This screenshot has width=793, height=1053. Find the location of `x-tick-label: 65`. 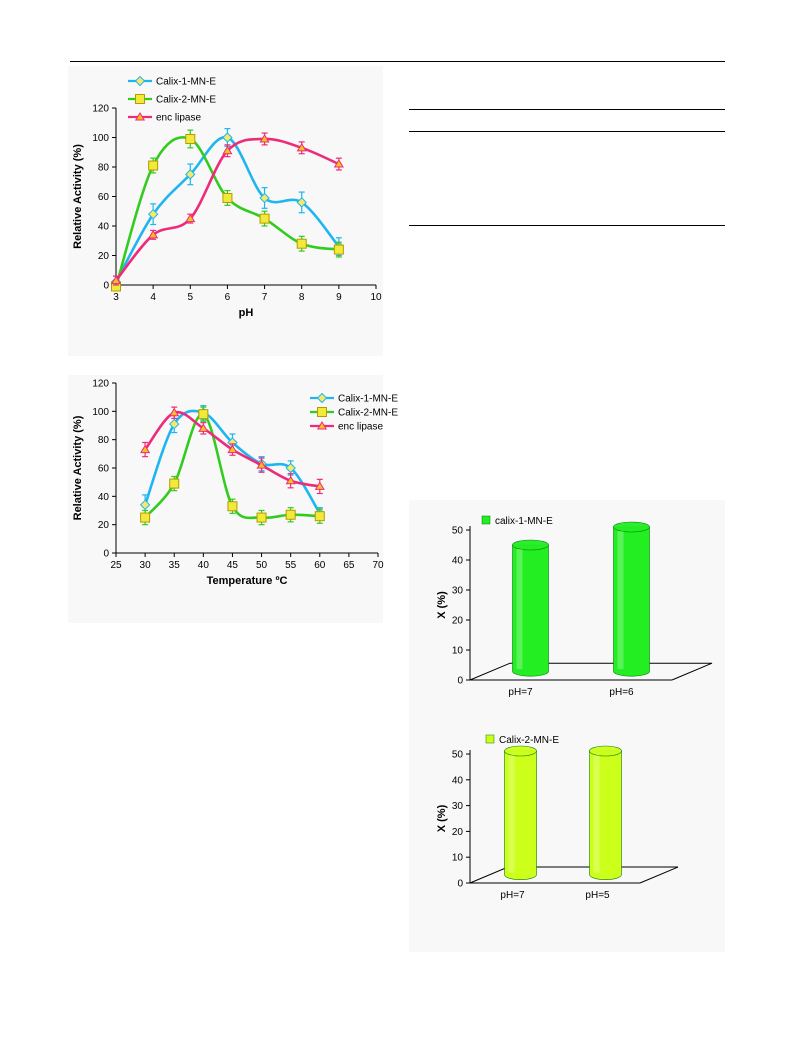

x-tick-label: 65 is located at coordinates (349, 565).